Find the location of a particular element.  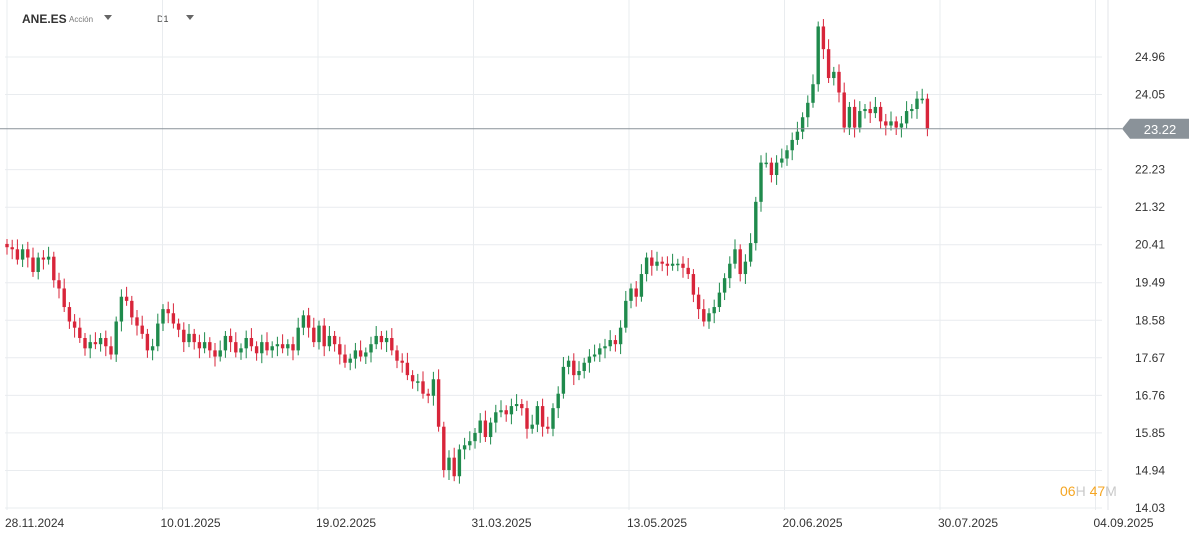

candle-countdown: 06H 47M is located at coordinates (1088, 491).